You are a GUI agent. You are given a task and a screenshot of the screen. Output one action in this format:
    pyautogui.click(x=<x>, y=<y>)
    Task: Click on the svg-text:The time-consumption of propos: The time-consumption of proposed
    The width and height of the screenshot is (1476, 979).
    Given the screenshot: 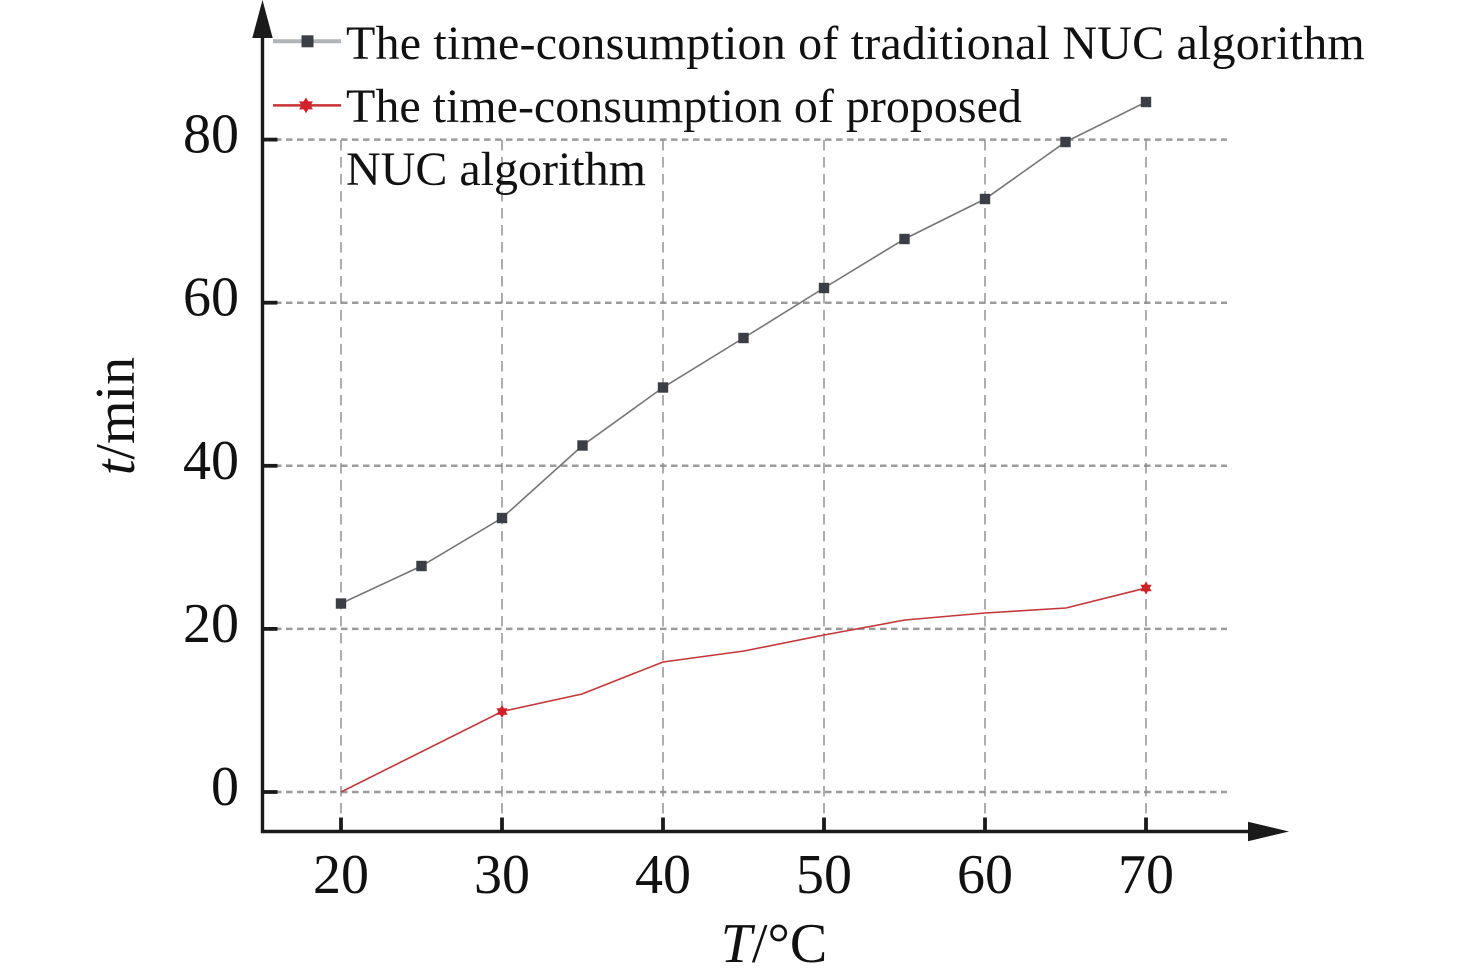 What is the action you would take?
    pyautogui.click(x=684, y=106)
    